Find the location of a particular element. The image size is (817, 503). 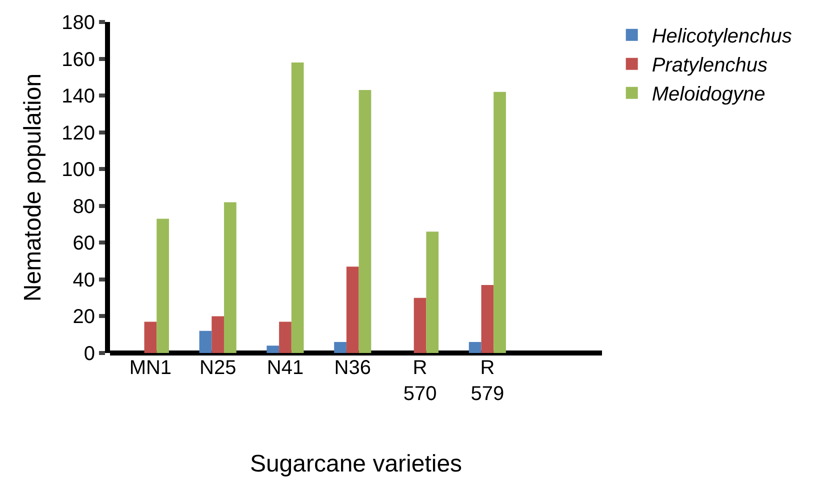

x-tick-label: N25 is located at coordinates (217, 368).